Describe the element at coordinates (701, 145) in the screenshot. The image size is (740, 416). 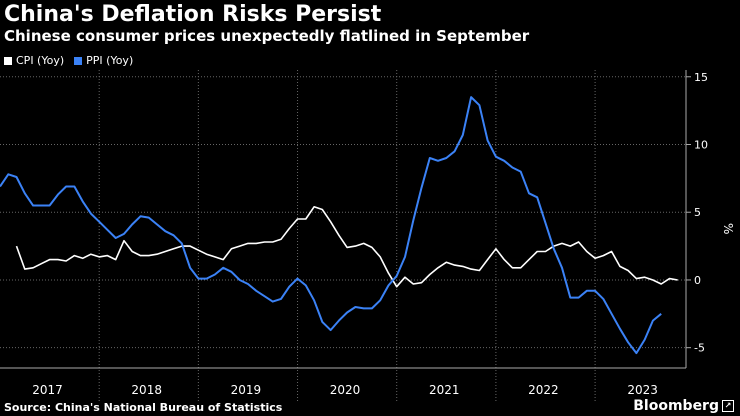
I see `y-tick-label: 10` at that location.